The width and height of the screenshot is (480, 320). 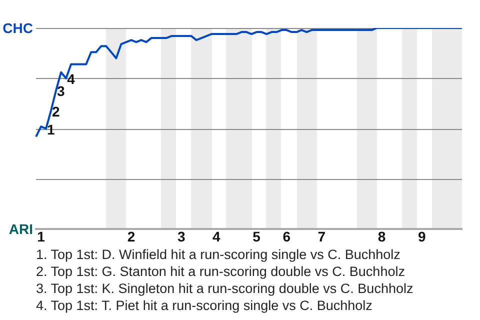 What do you see at coordinates (286, 236) in the screenshot?
I see `x-tick-label: 6` at bounding box center [286, 236].